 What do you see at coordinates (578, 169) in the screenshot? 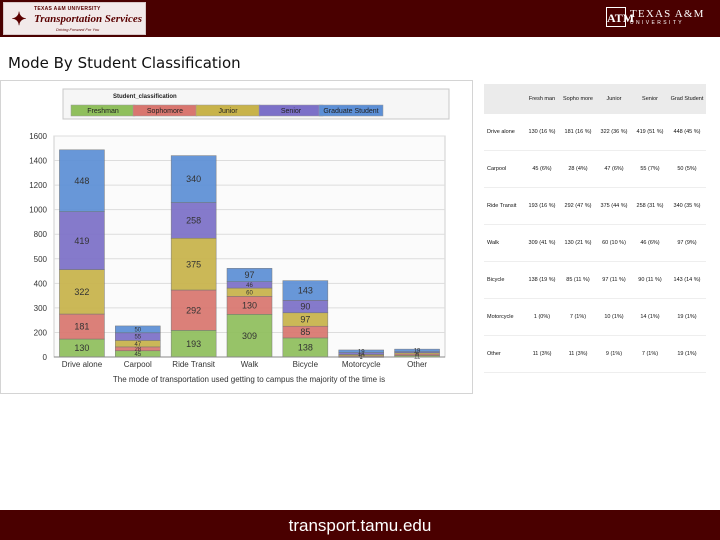
I see `table-cell: 28 (4%)` at bounding box center [578, 169].